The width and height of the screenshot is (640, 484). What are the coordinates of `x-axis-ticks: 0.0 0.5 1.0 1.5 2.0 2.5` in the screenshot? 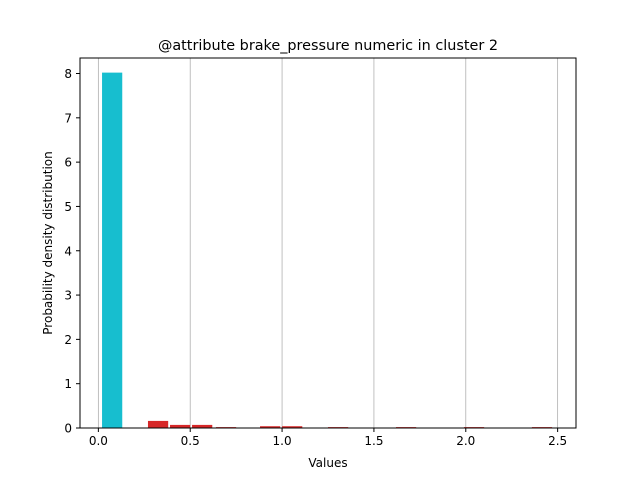 It's located at (328, 438).